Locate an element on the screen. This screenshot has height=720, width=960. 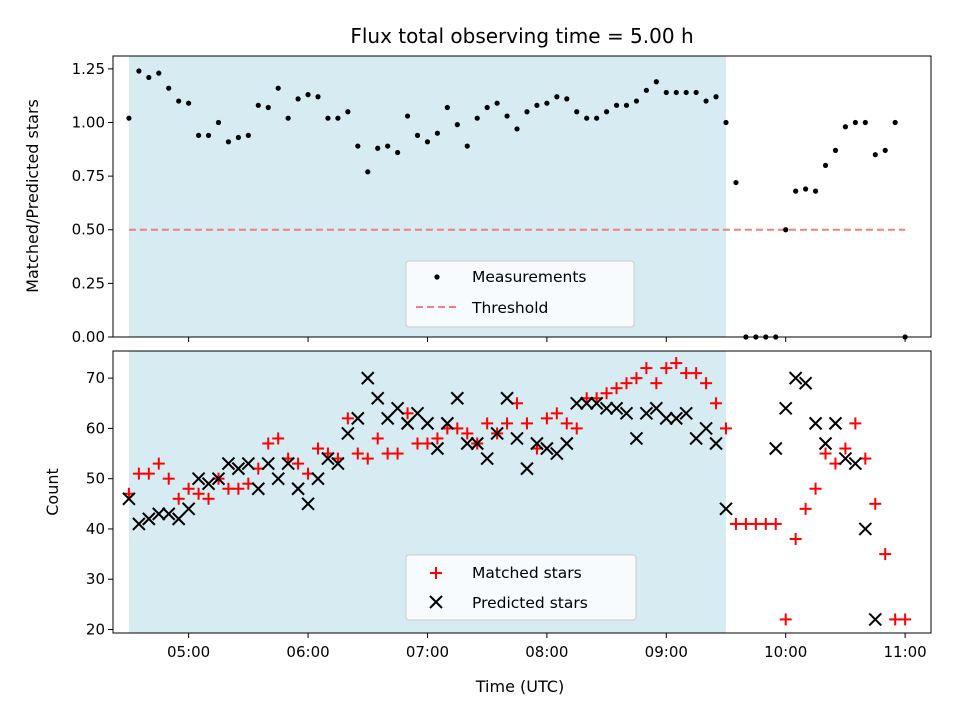
y-tick-label: 60 is located at coordinates (95, 428).